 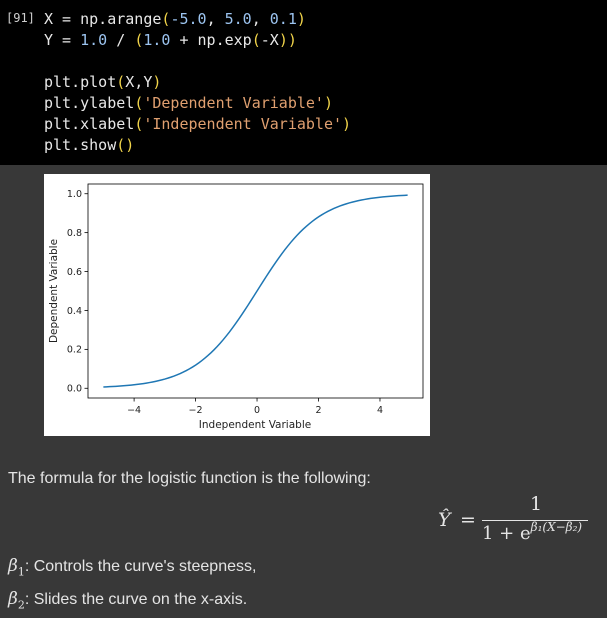 I want to click on code-token: 'Independent Variable', so click(x=243, y=124).